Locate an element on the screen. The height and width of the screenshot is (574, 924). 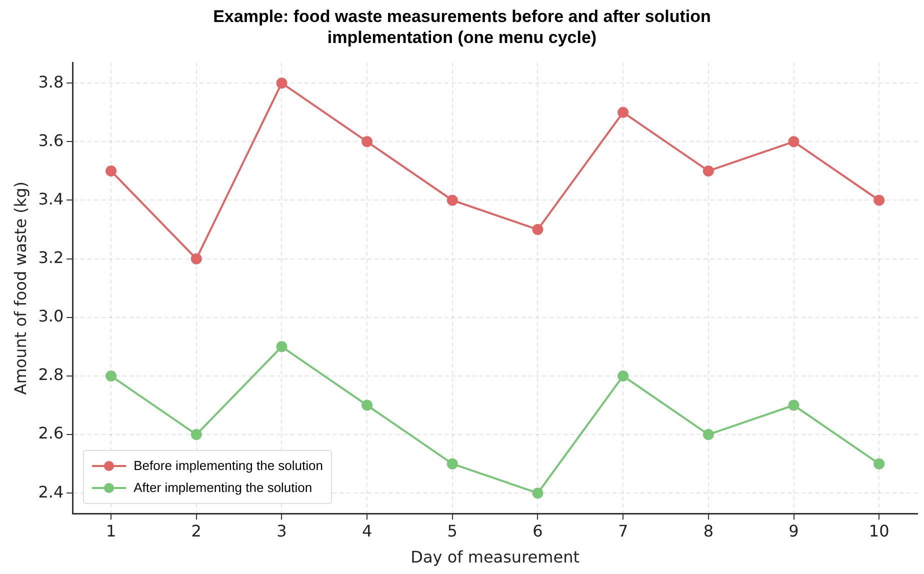
y-tick-label: 2.4 is located at coordinates (51, 492).